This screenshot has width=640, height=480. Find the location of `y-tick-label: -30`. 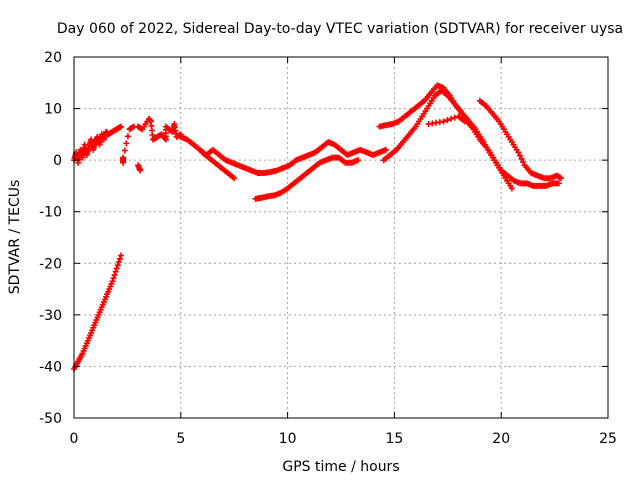

y-tick-label: -30 is located at coordinates (50, 316).